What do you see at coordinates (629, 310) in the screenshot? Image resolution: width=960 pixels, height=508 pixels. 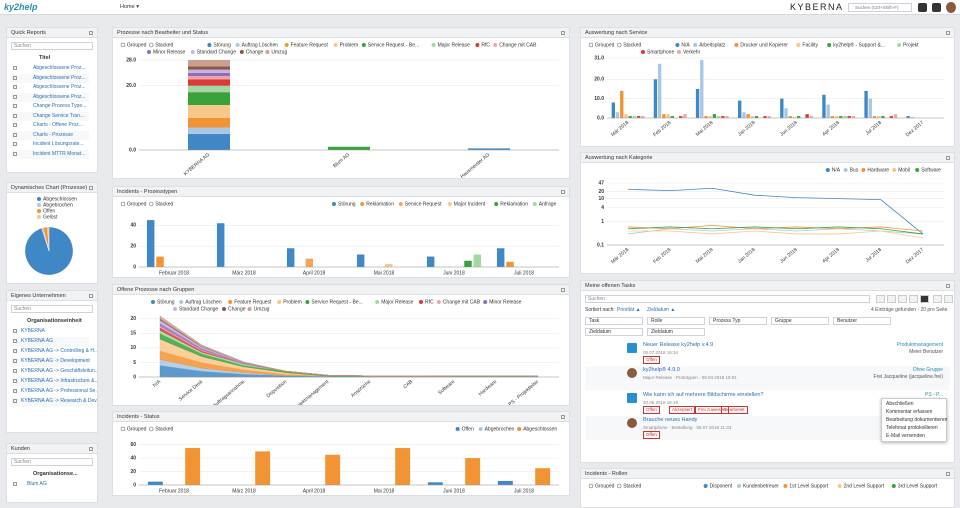 I see `sort-option: Priorität ▲` at bounding box center [629, 310].